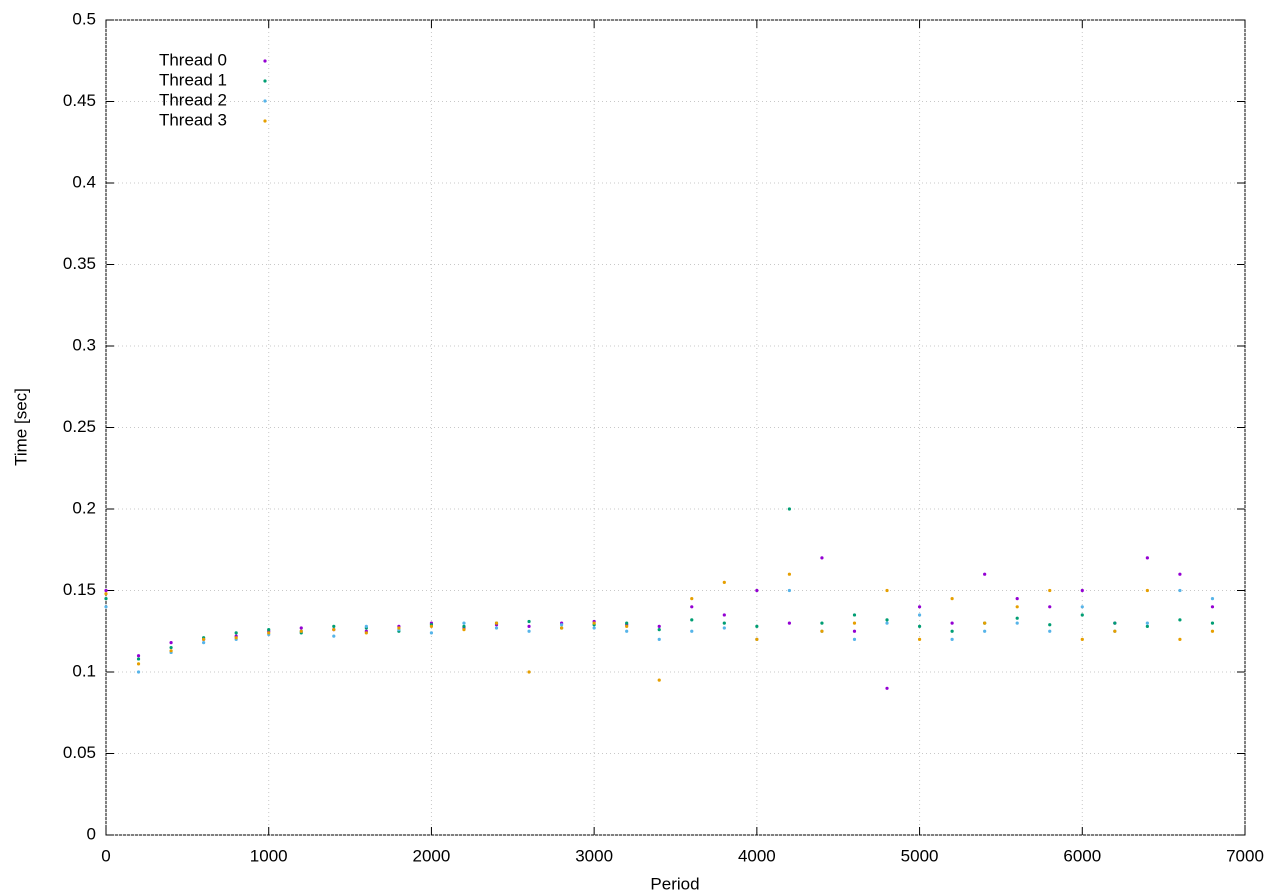  Describe the element at coordinates (432, 855) in the screenshot. I see `x-tick-label: 2000` at that location.